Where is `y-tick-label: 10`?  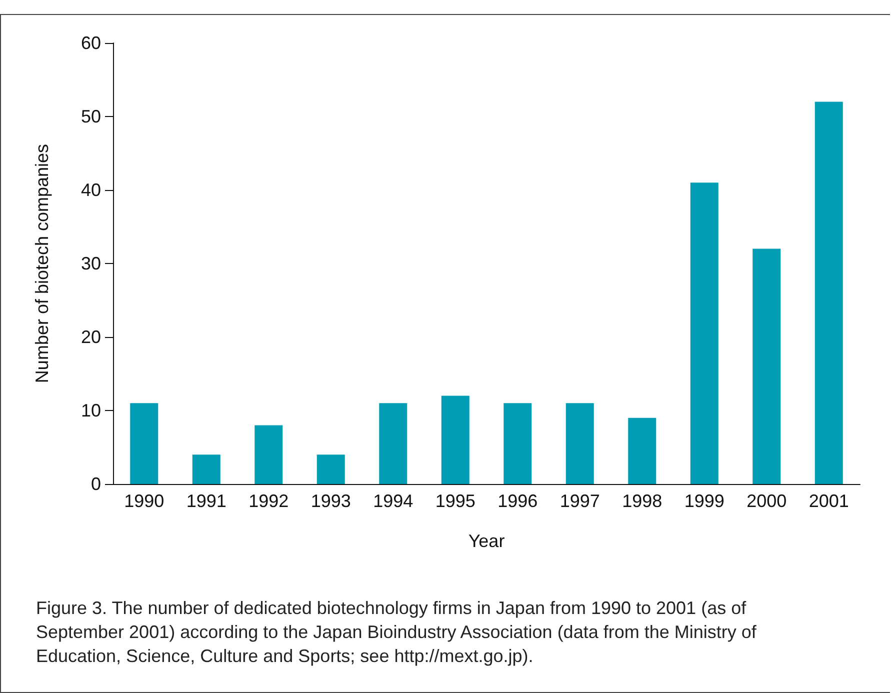
y-tick-label: 10 is located at coordinates (90, 410).